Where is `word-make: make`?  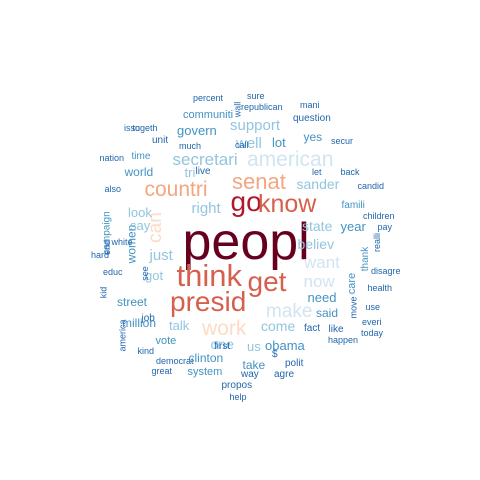 word-make: make is located at coordinates (289, 311).